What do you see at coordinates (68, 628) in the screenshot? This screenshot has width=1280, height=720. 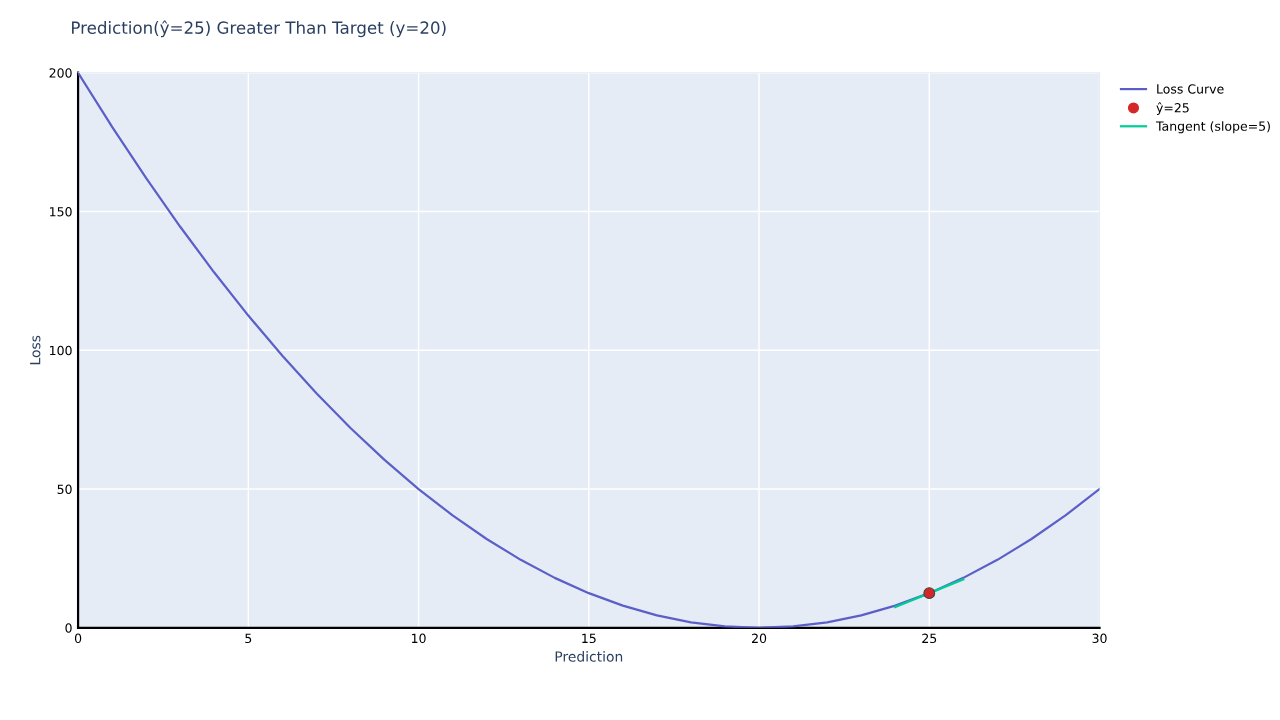 I see `y-tick-label: 0` at bounding box center [68, 628].